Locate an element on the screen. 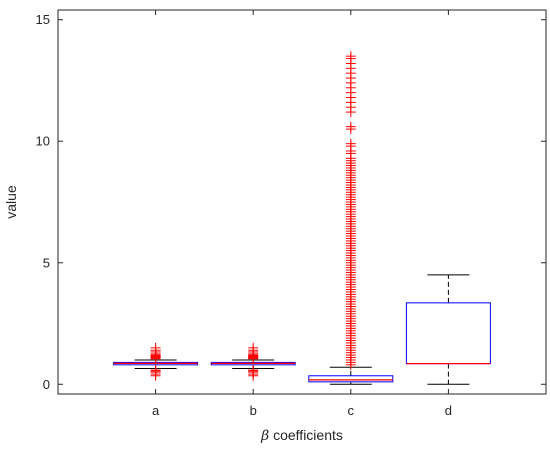 This screenshot has height=450, width=550. x-tick-label: a is located at coordinates (156, 410).